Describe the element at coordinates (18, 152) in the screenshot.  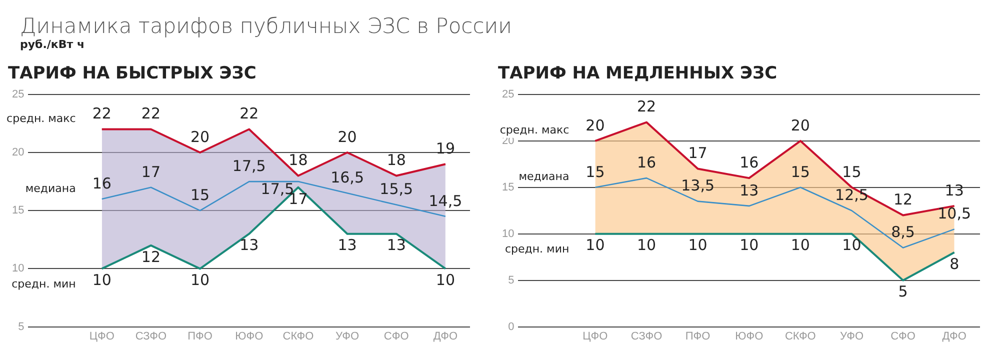
I see `y-tick-label: 20` at that location.